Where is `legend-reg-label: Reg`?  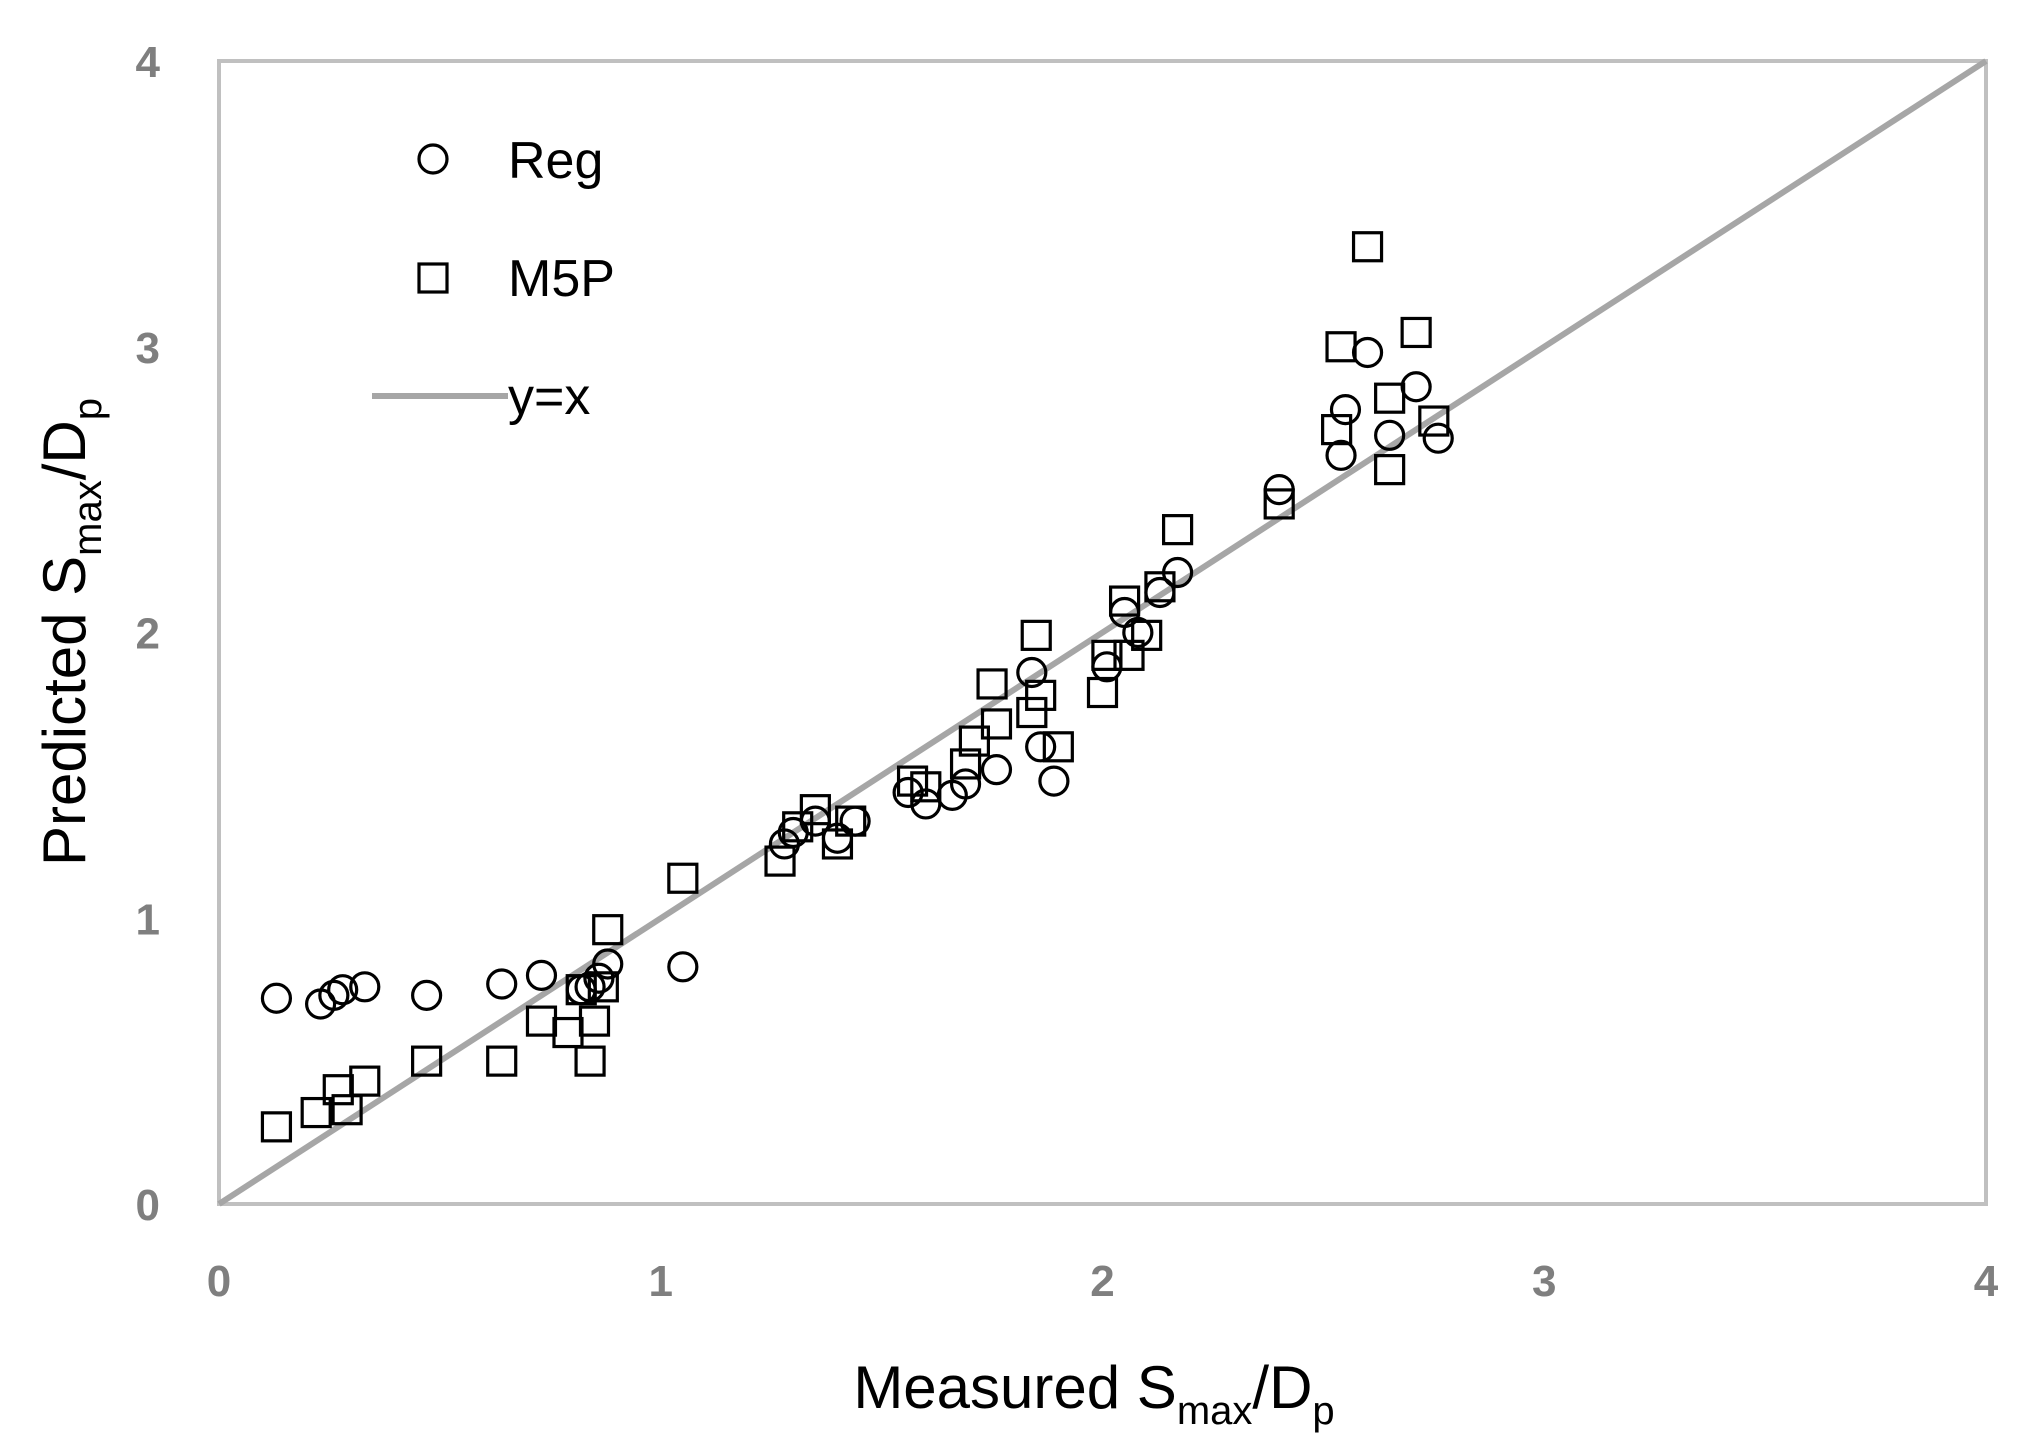 legend-reg-label: Reg is located at coordinates (555, 161).